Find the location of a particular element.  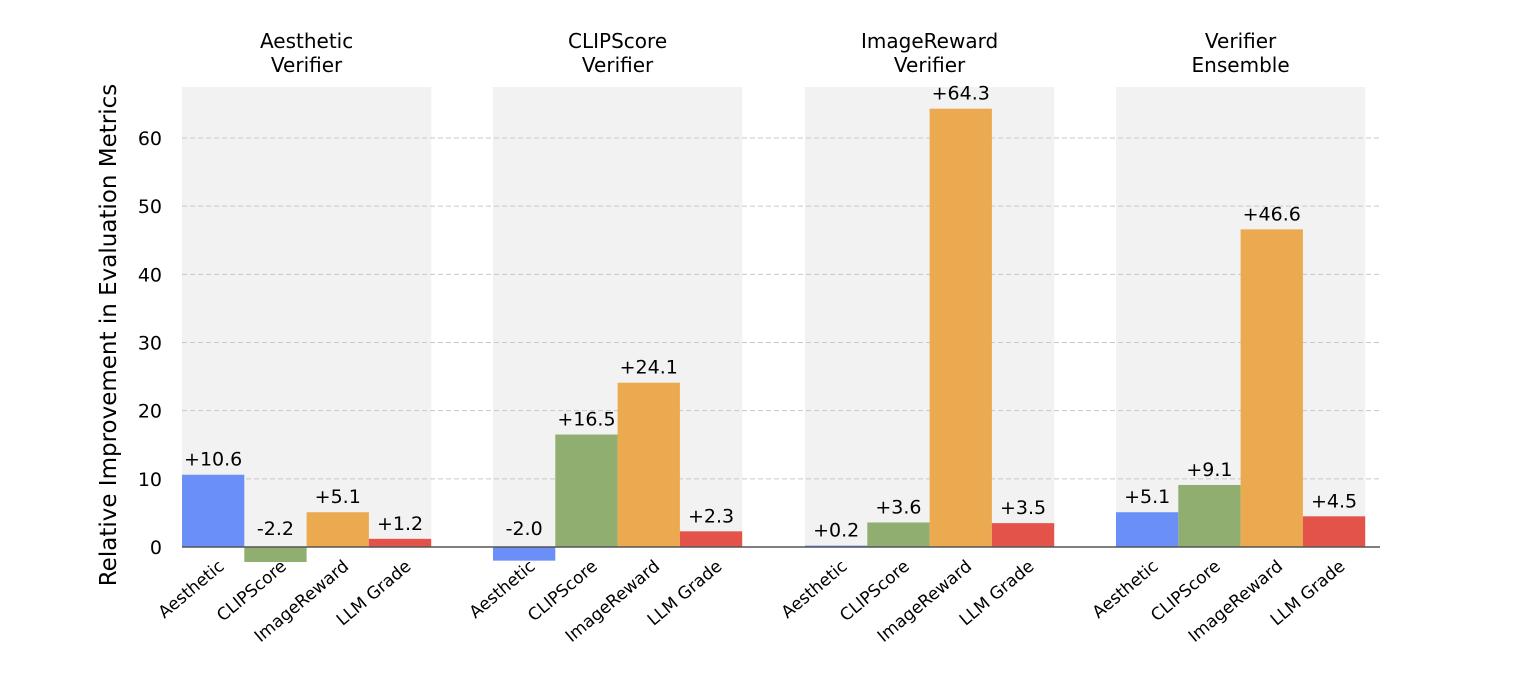

y-tick-label: 20 is located at coordinates (150, 412).